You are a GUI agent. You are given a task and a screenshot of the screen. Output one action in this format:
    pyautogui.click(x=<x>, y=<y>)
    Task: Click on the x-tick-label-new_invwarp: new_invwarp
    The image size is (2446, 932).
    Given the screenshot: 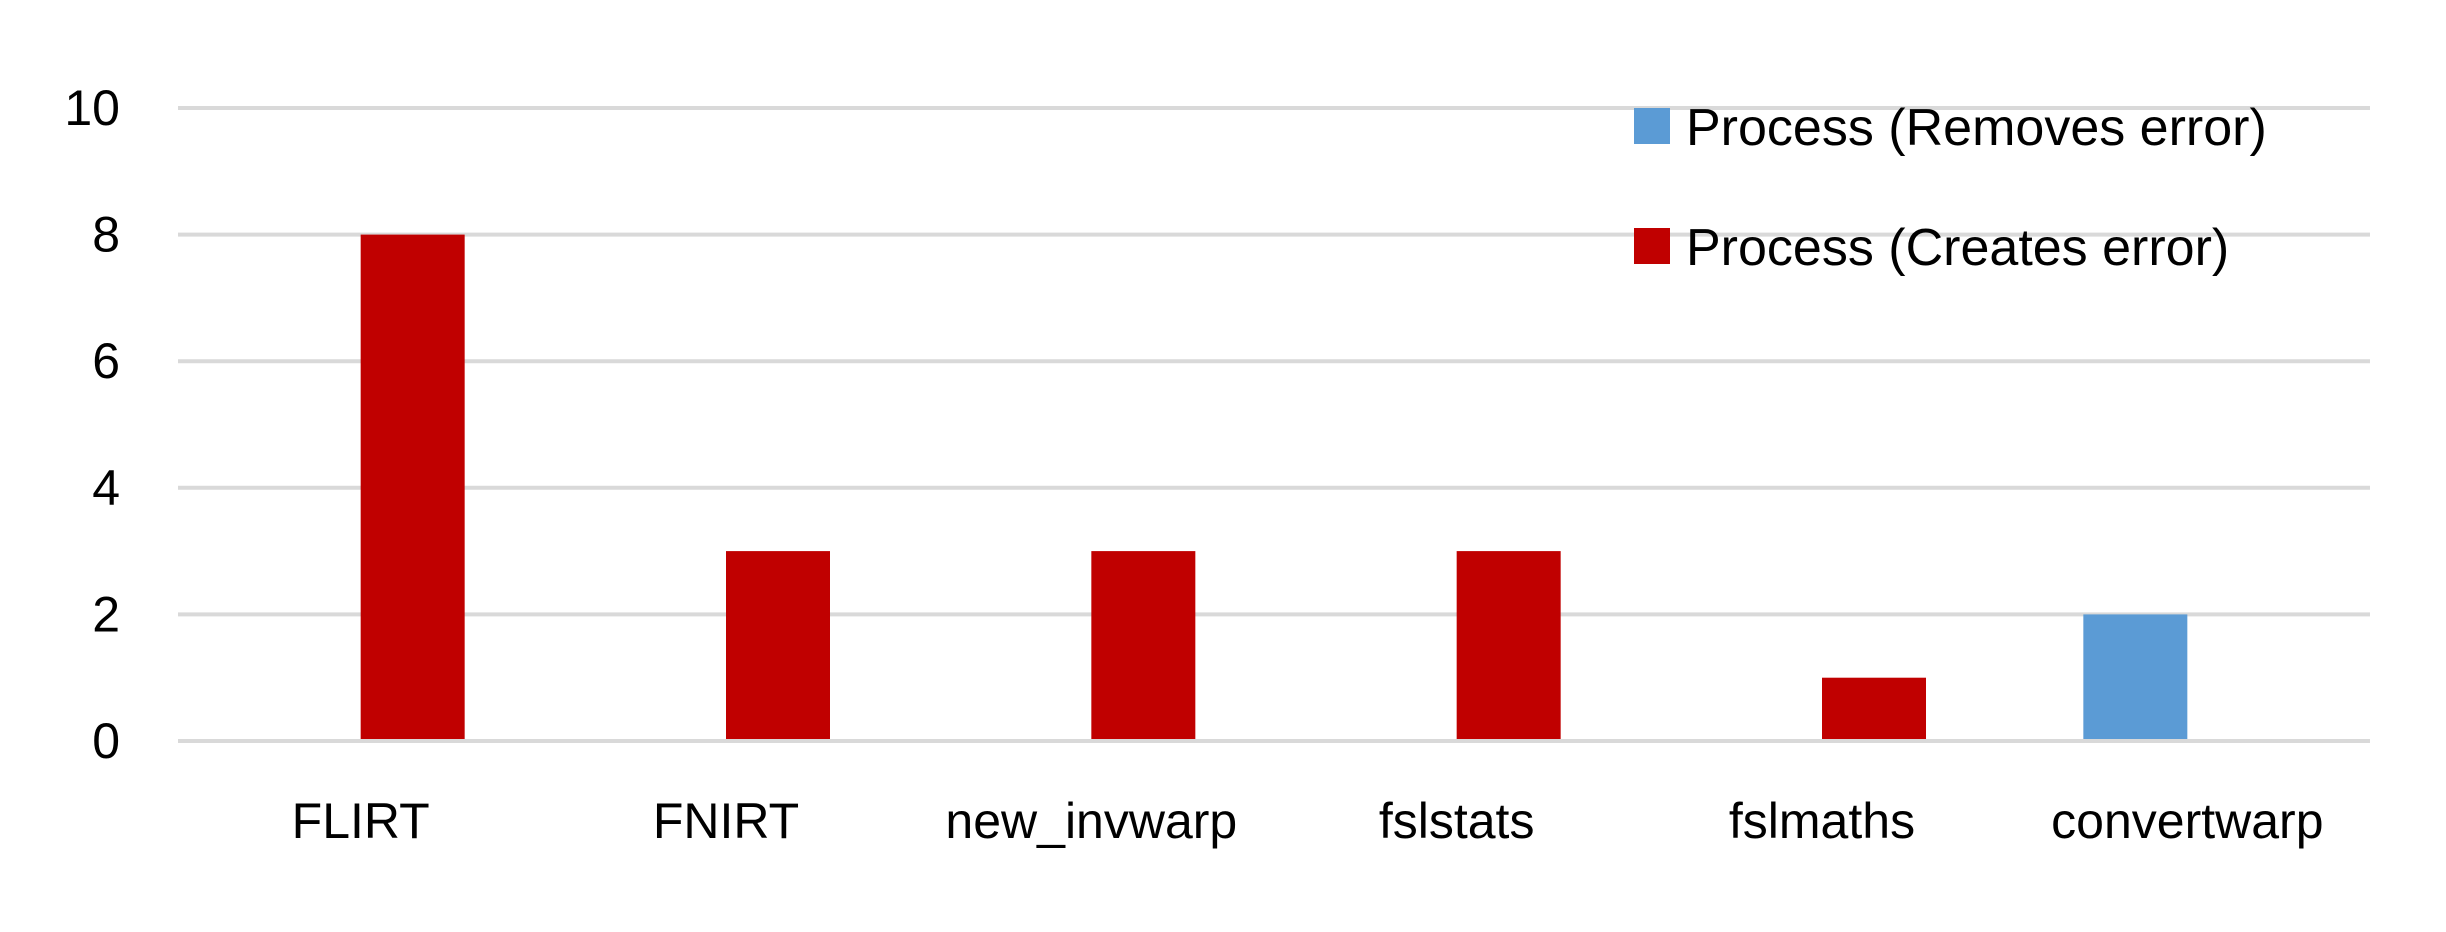 What is the action you would take?
    pyautogui.click(x=1091, y=821)
    